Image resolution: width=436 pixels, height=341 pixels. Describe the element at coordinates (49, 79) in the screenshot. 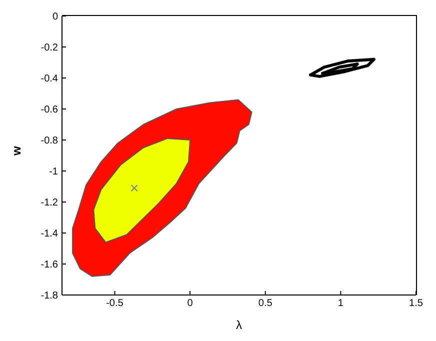

I see `y-tick-label: -0.4` at that location.